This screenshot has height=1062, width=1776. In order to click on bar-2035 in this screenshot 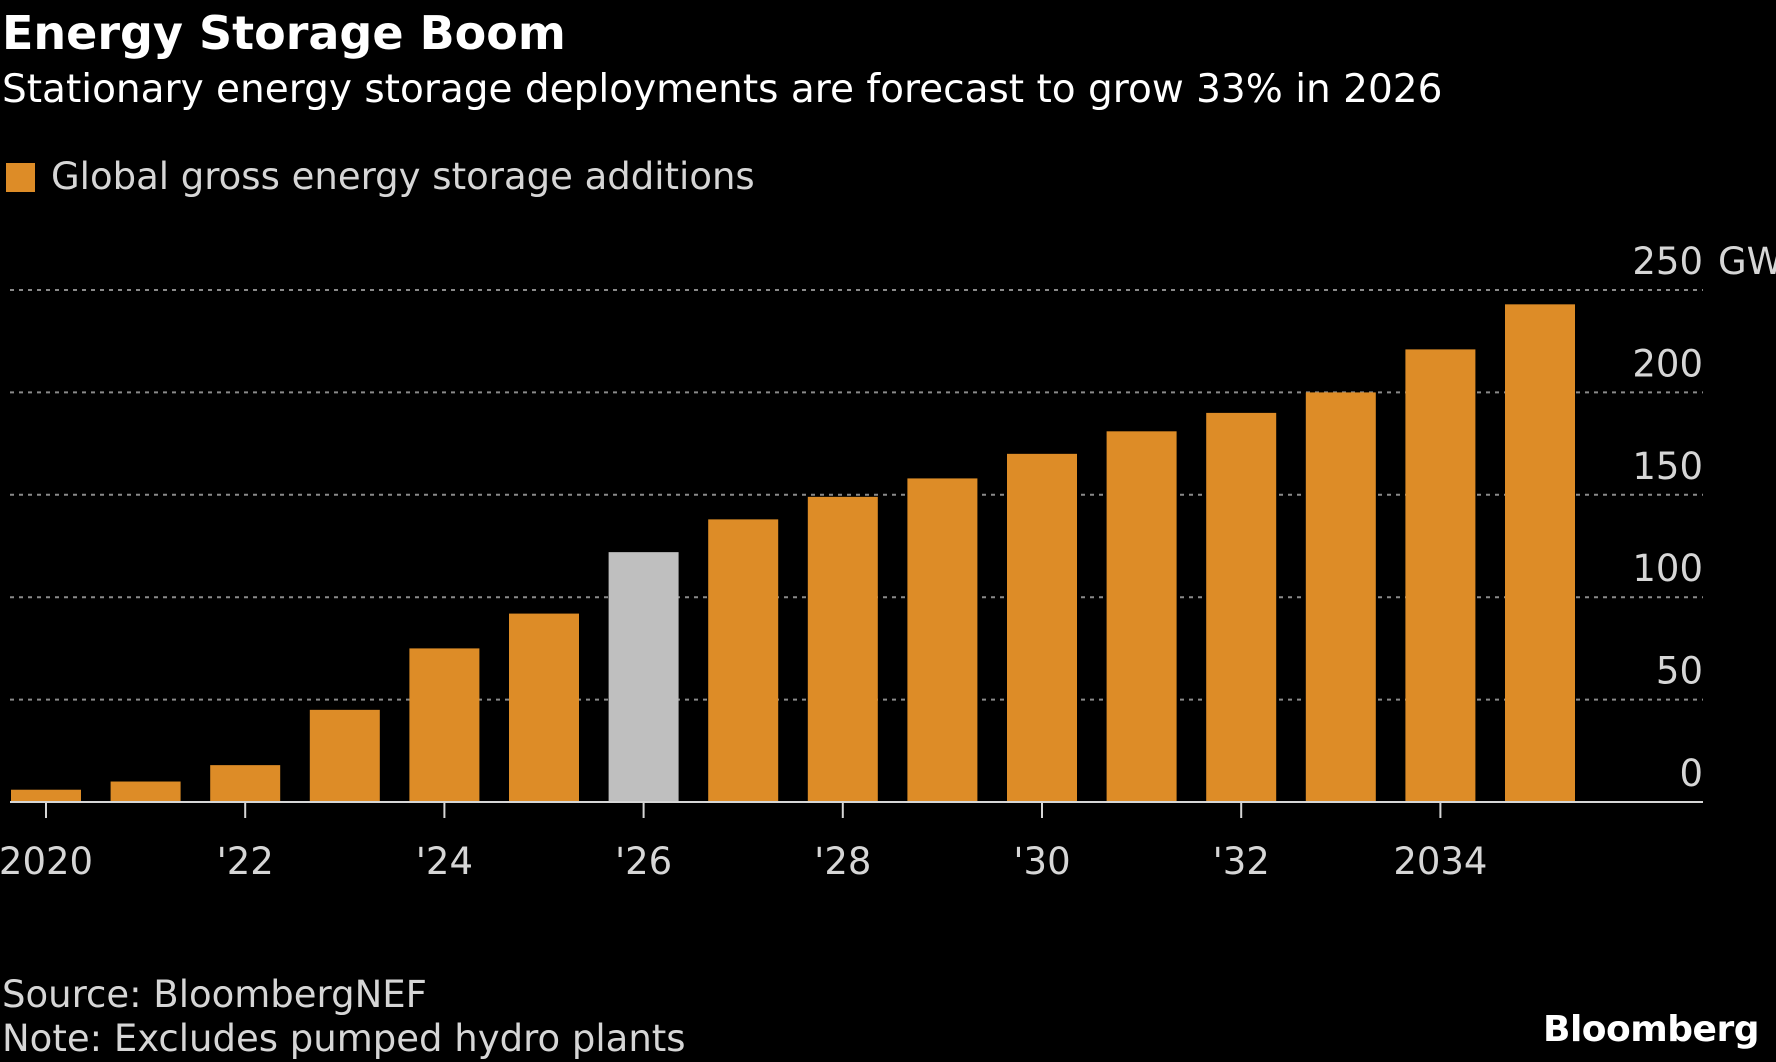, I will do `click(1540, 553)`.